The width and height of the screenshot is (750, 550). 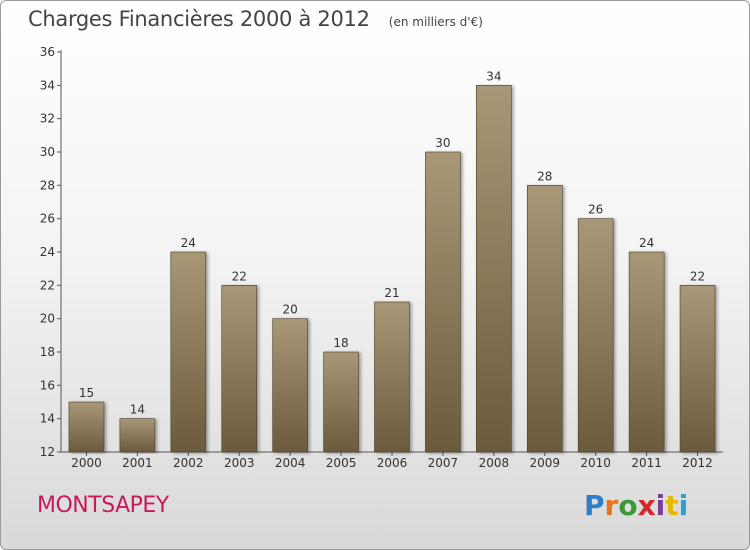 I want to click on bar-2004, so click(x=290, y=385).